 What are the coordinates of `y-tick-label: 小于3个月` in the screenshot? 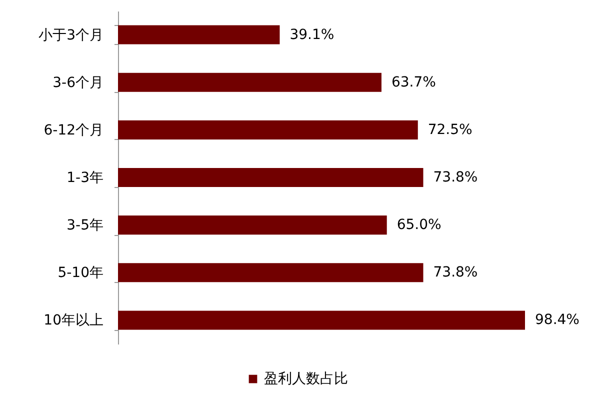 It's located at (71, 35).